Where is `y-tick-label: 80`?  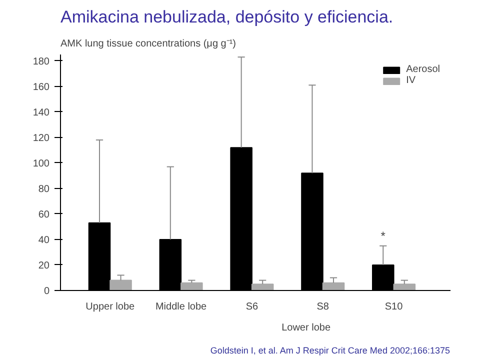
y-tick-label: 80 is located at coordinates (44, 189).